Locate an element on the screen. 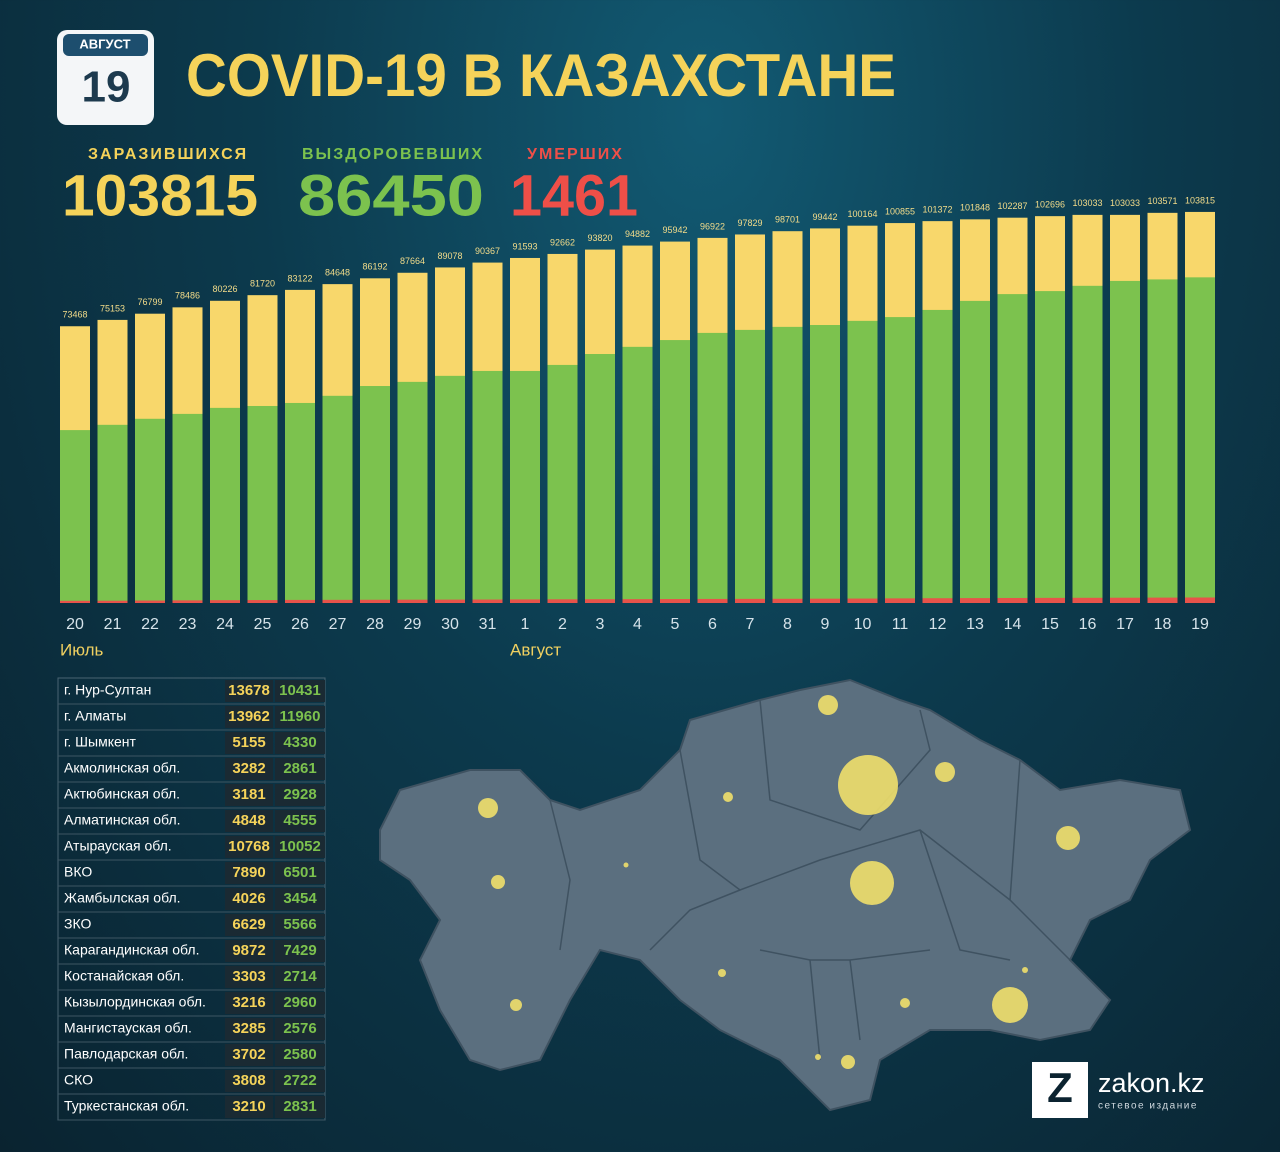 The image size is (1280, 1152). recovered-value: 2580 is located at coordinates (299, 1054).